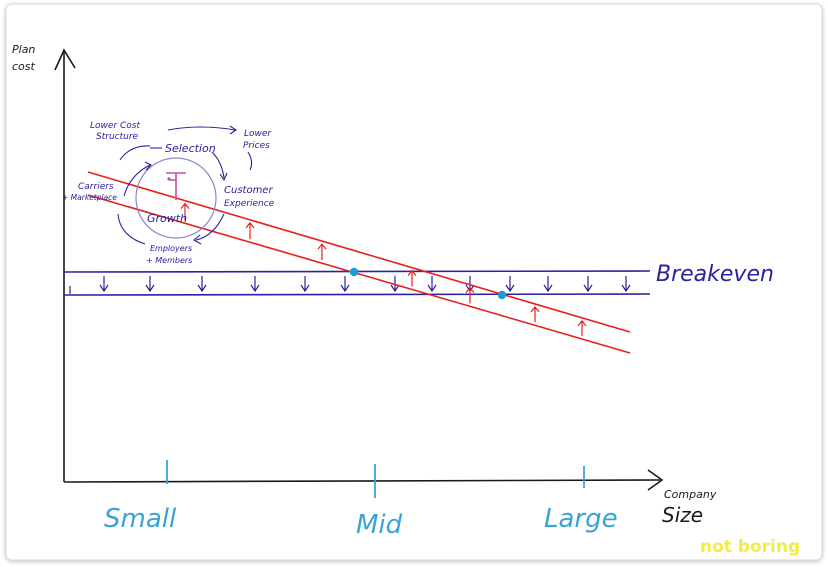 The width and height of the screenshot is (828, 567). I want to click on flywheel-node-marketplace: + Marketplace, so click(89, 197).